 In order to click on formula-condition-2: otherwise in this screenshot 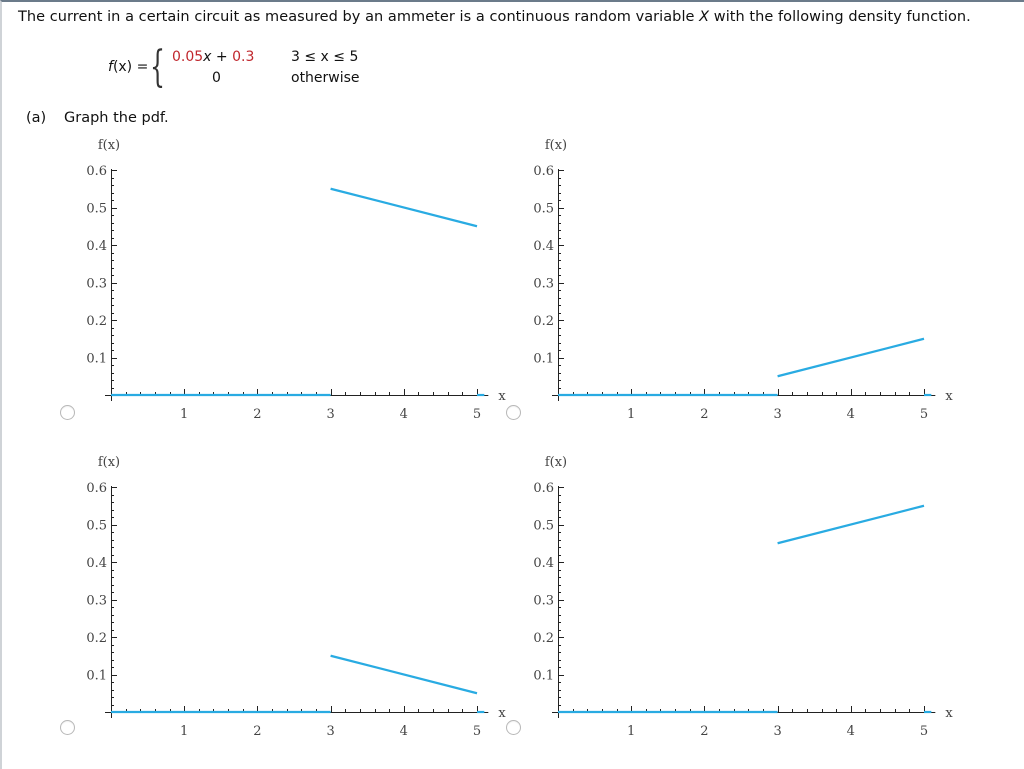, I will do `click(325, 78)`.